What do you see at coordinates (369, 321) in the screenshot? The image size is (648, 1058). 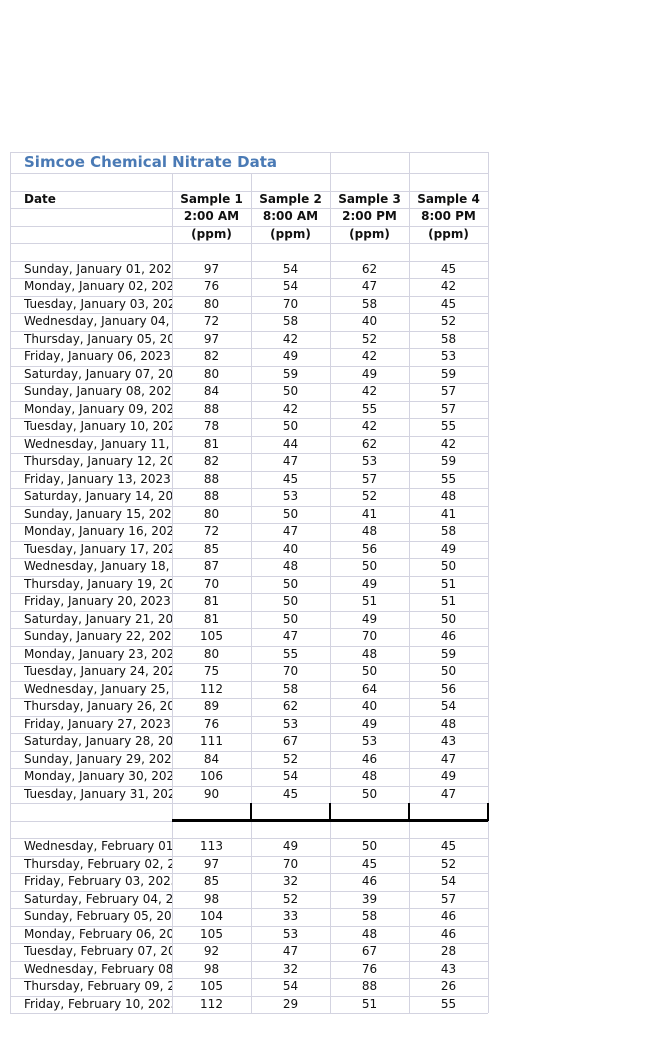 I see `value-cell: 40` at bounding box center [369, 321].